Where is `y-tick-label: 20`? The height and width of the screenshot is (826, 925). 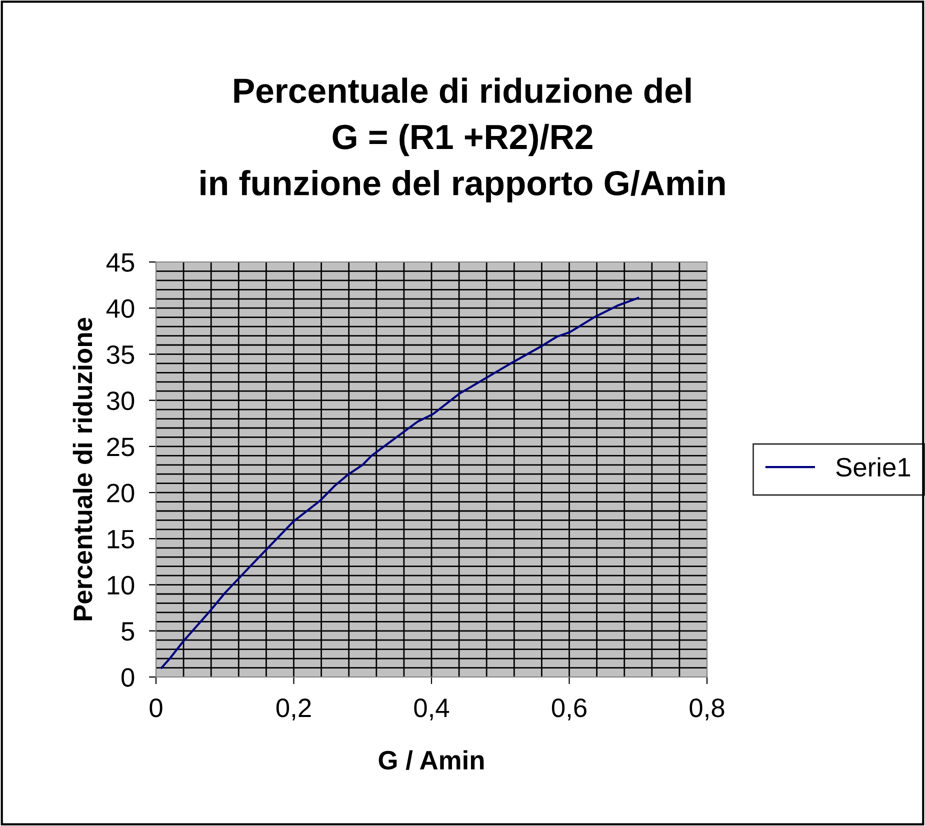 y-tick-label: 20 is located at coordinates (120, 493).